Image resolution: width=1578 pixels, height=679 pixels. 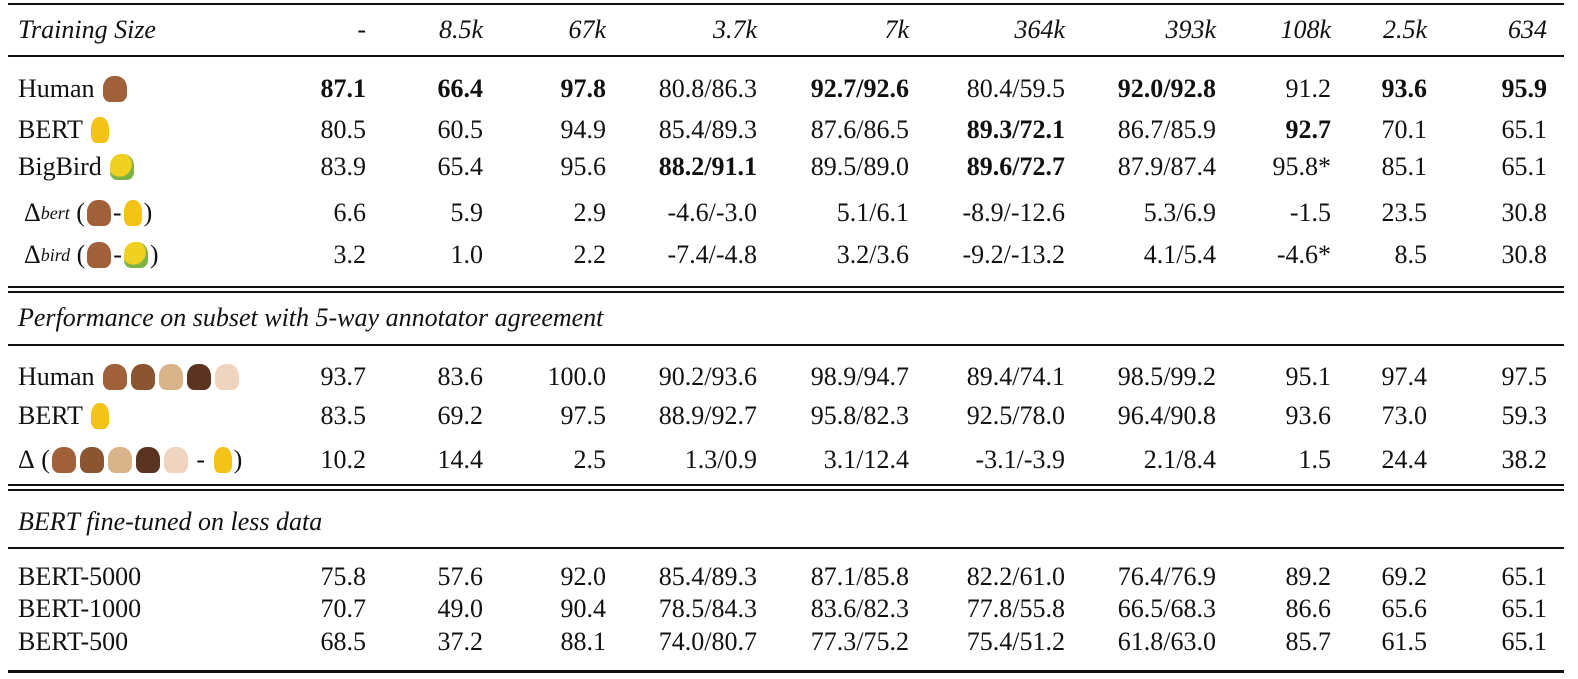 What do you see at coordinates (707, 608) in the screenshot?
I see `cell: 78.5/84.3` at bounding box center [707, 608].